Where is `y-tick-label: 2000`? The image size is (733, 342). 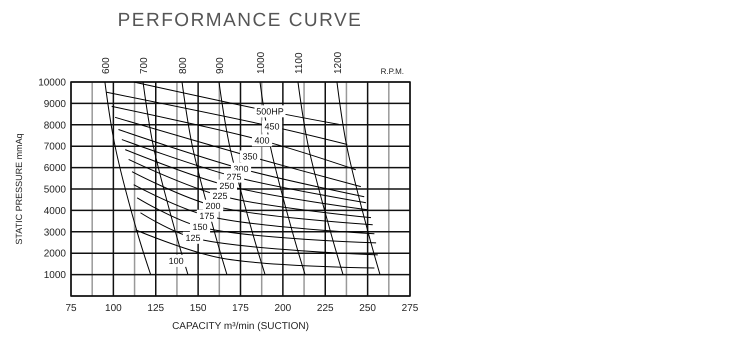 y-tick-label: 2000 is located at coordinates (55, 254).